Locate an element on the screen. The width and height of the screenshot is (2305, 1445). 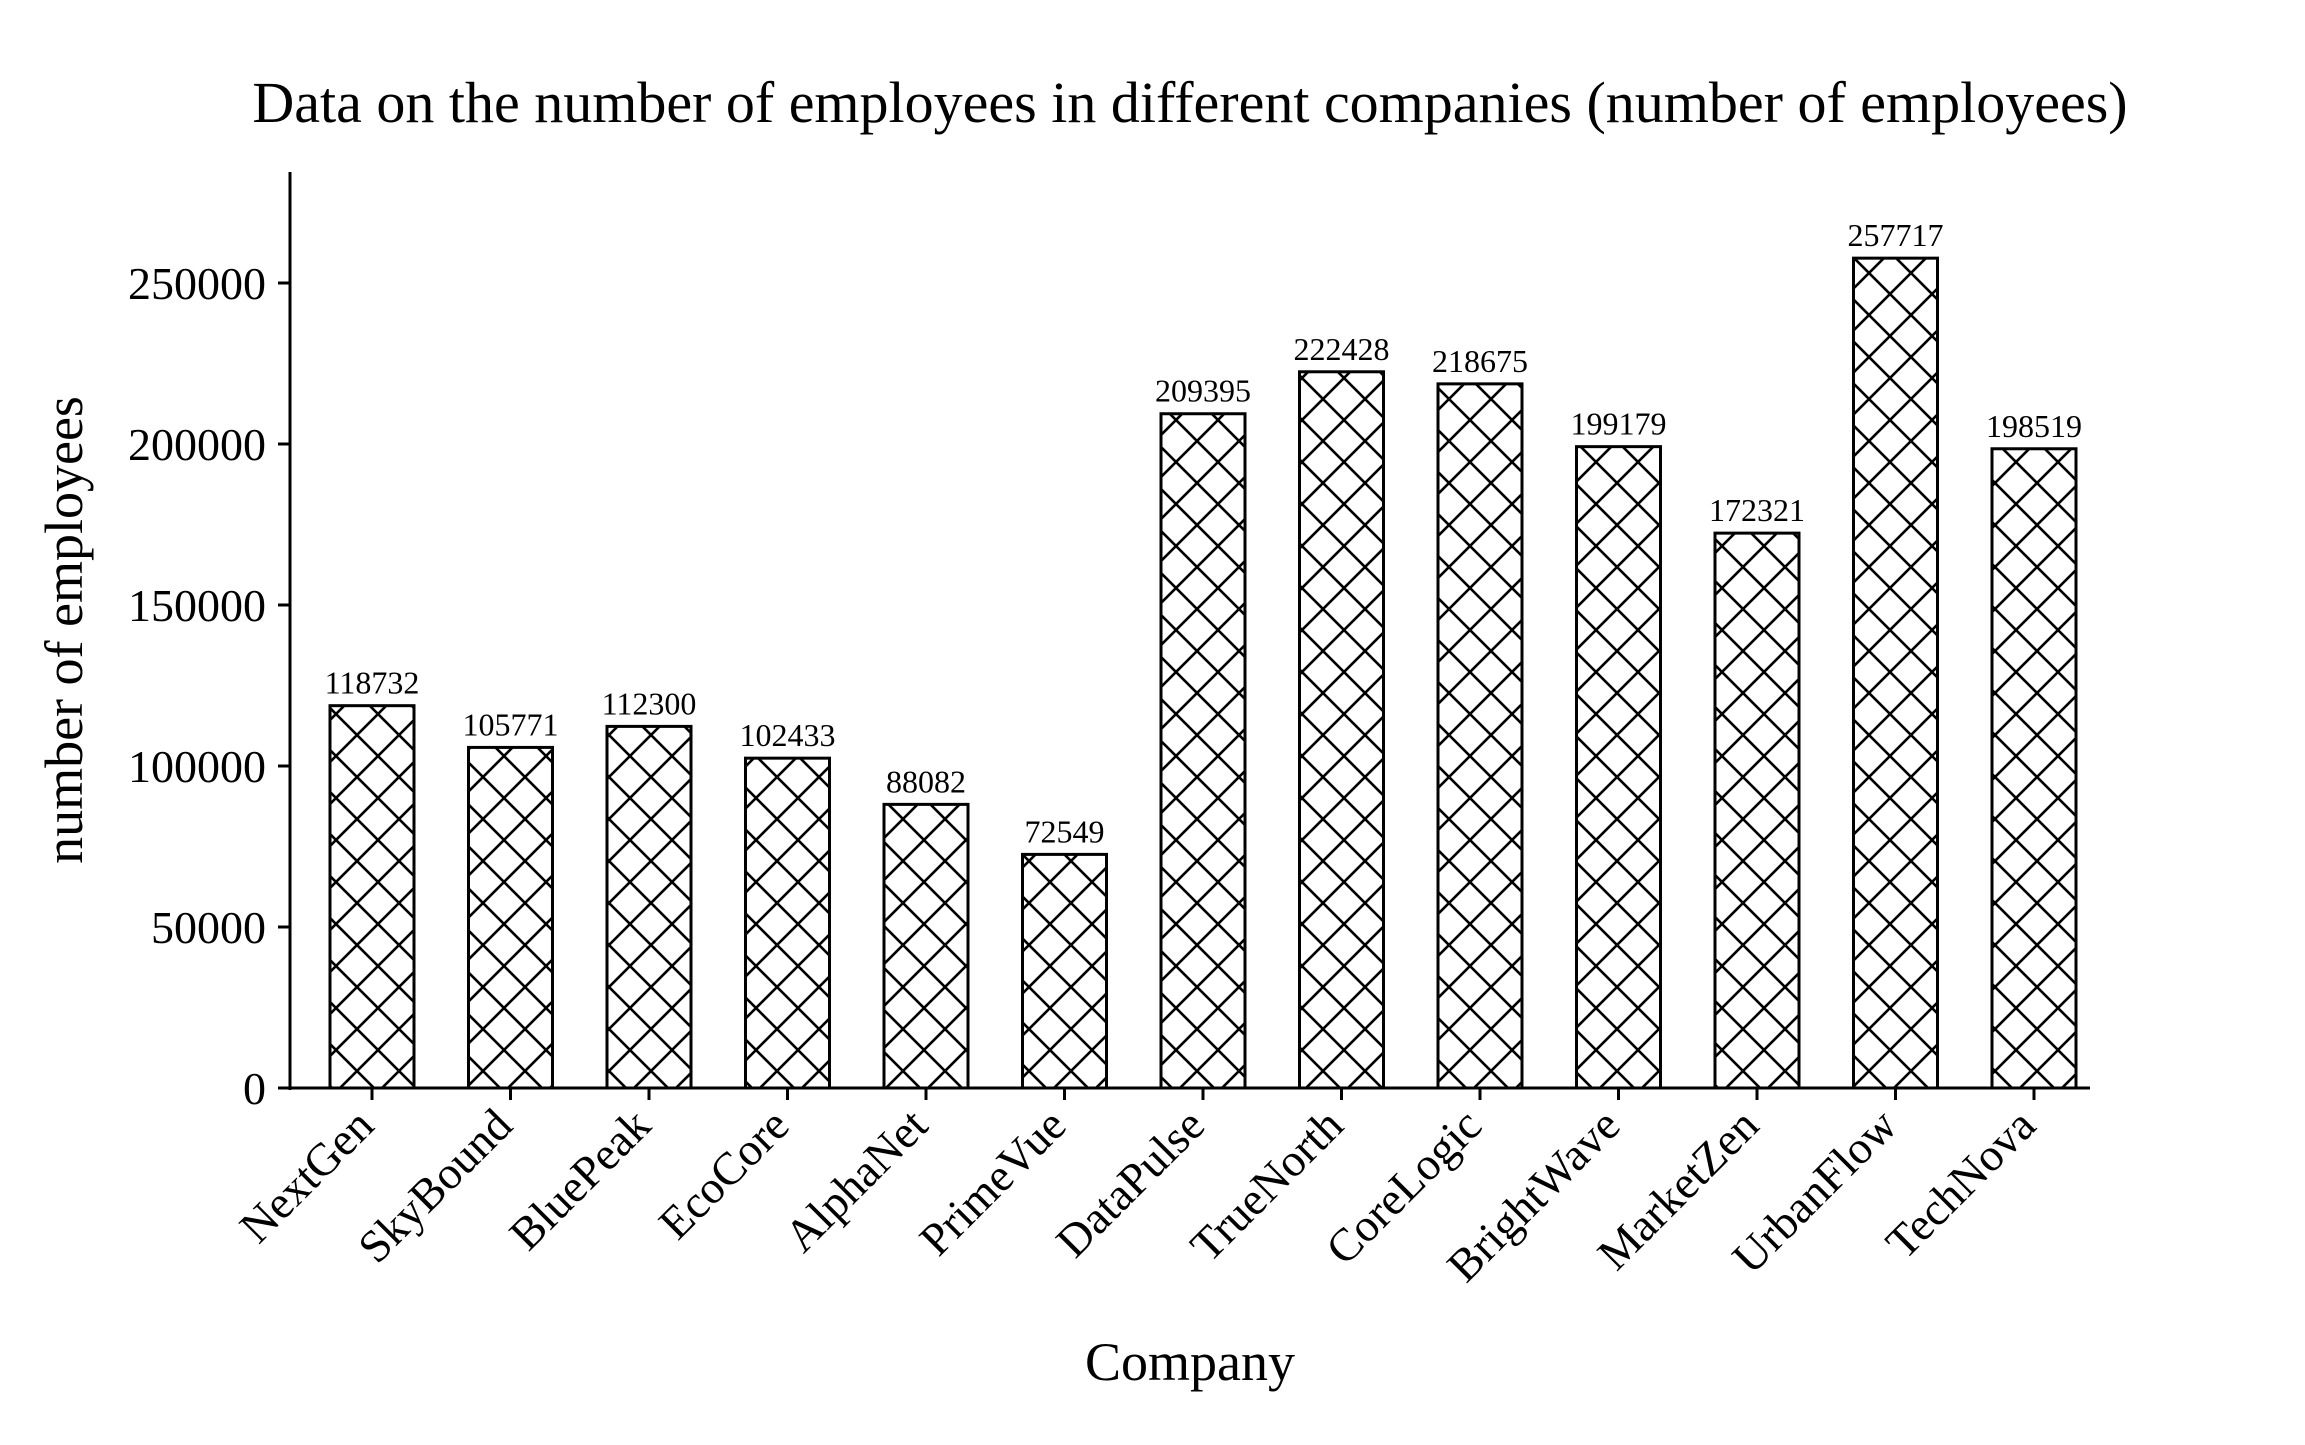
y-tick-label: 200000 is located at coordinates (197, 444).